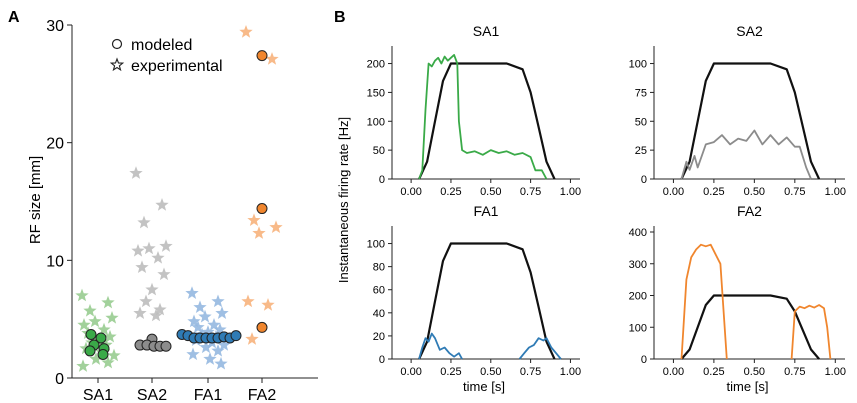 The width and height of the screenshot is (857, 403). I want to click on legend-experimental-label: experimental, so click(177, 66).